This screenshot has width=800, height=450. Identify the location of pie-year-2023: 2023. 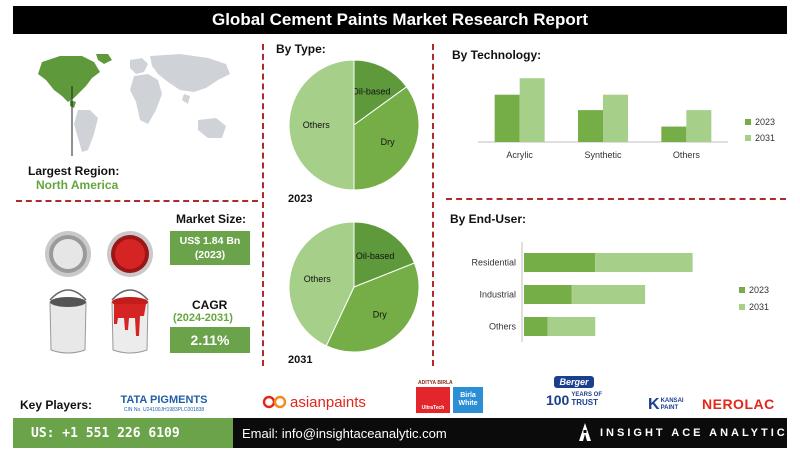
(300, 199).